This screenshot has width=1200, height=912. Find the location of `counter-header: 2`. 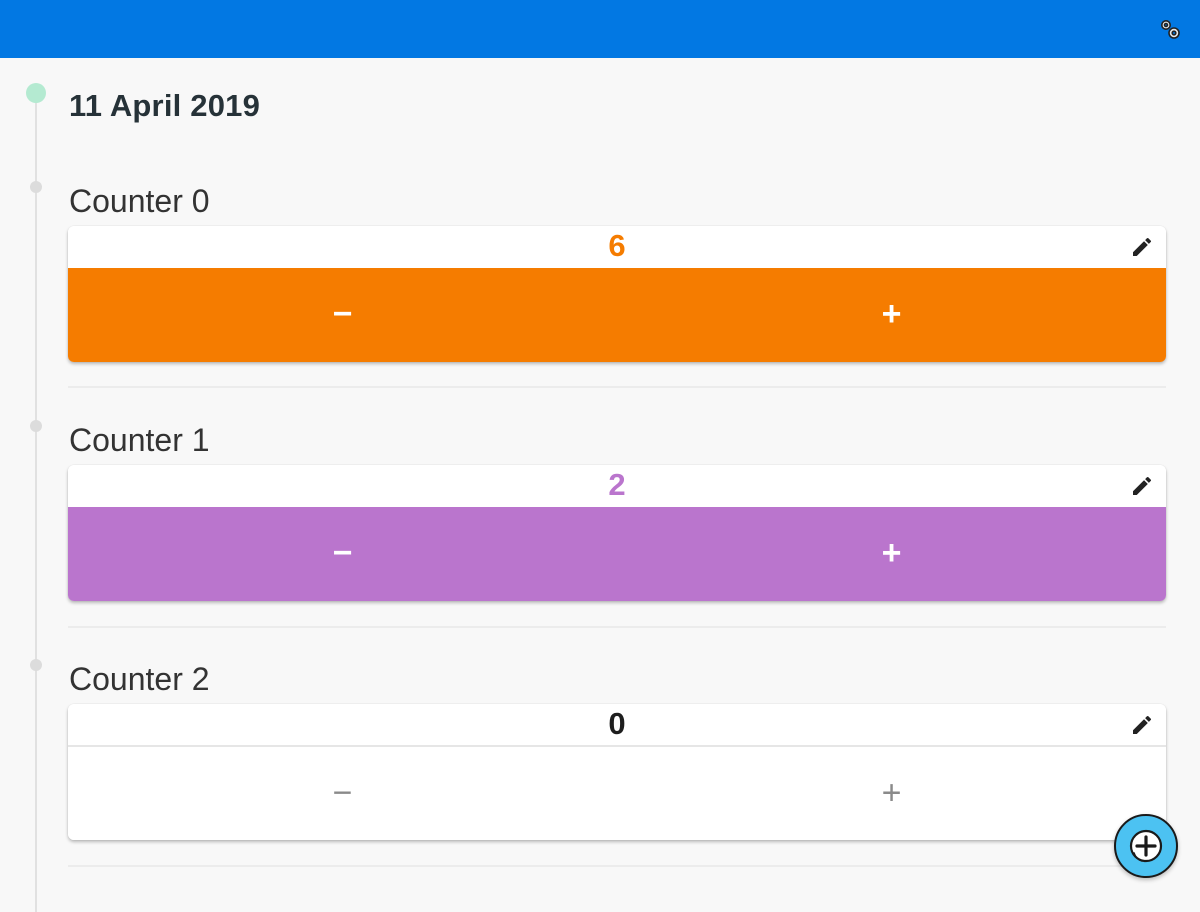

counter-header: 2 is located at coordinates (617, 485).